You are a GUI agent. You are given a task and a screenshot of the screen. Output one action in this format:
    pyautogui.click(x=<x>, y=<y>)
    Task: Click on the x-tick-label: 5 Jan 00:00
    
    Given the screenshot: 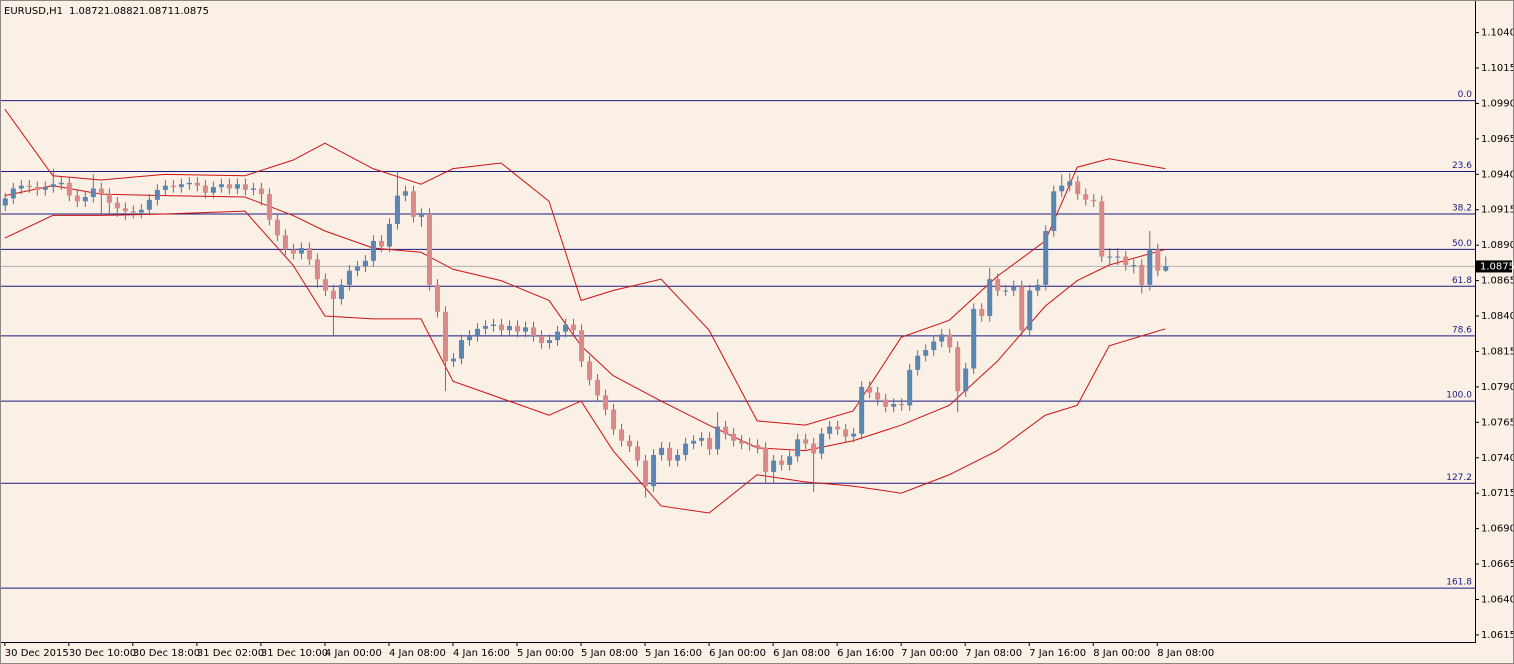 What is the action you would take?
    pyautogui.click(x=545, y=653)
    